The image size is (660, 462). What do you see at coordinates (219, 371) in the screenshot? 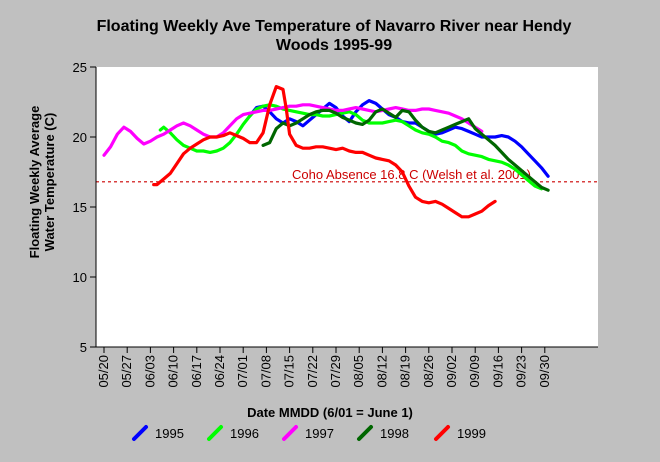
I see `x-tick-label: 06/24` at bounding box center [219, 371].